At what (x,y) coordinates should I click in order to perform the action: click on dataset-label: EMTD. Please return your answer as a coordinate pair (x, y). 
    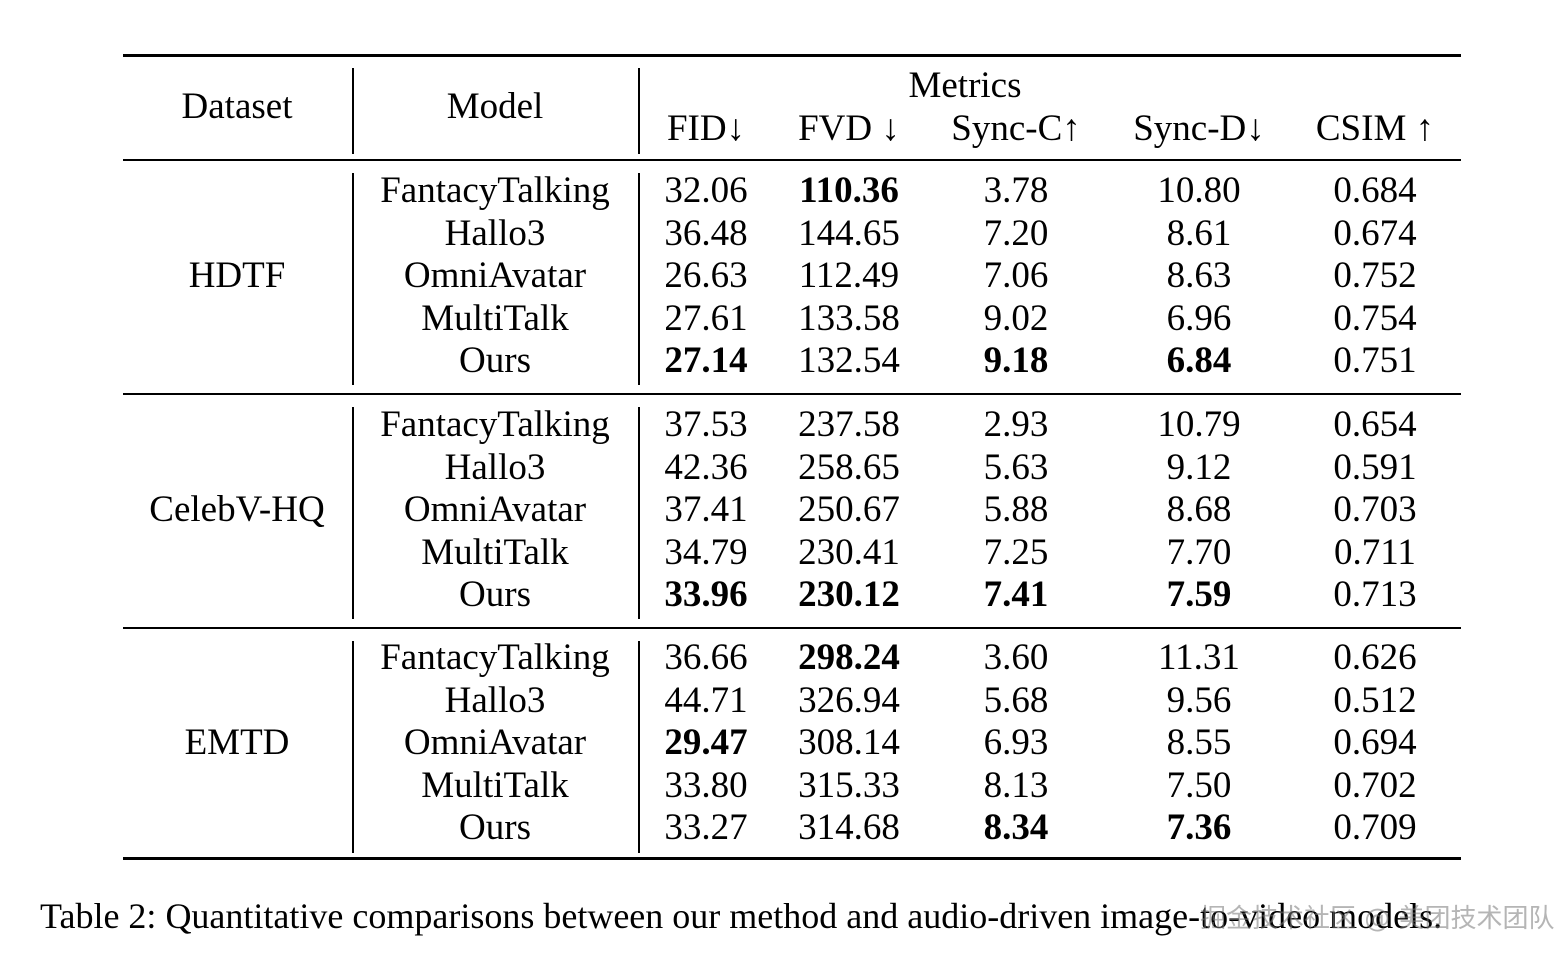
    Looking at the image, I should click on (237, 743).